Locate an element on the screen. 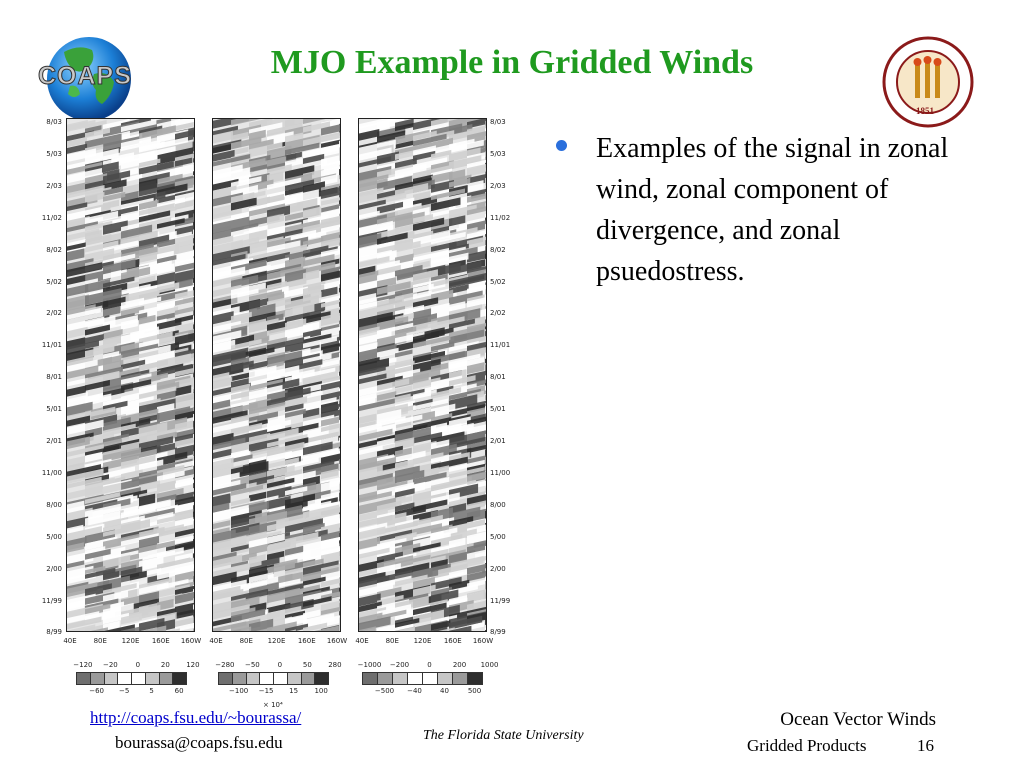 The width and height of the screenshot is (1024, 768). zonal-wind-panel is located at coordinates (130, 375).